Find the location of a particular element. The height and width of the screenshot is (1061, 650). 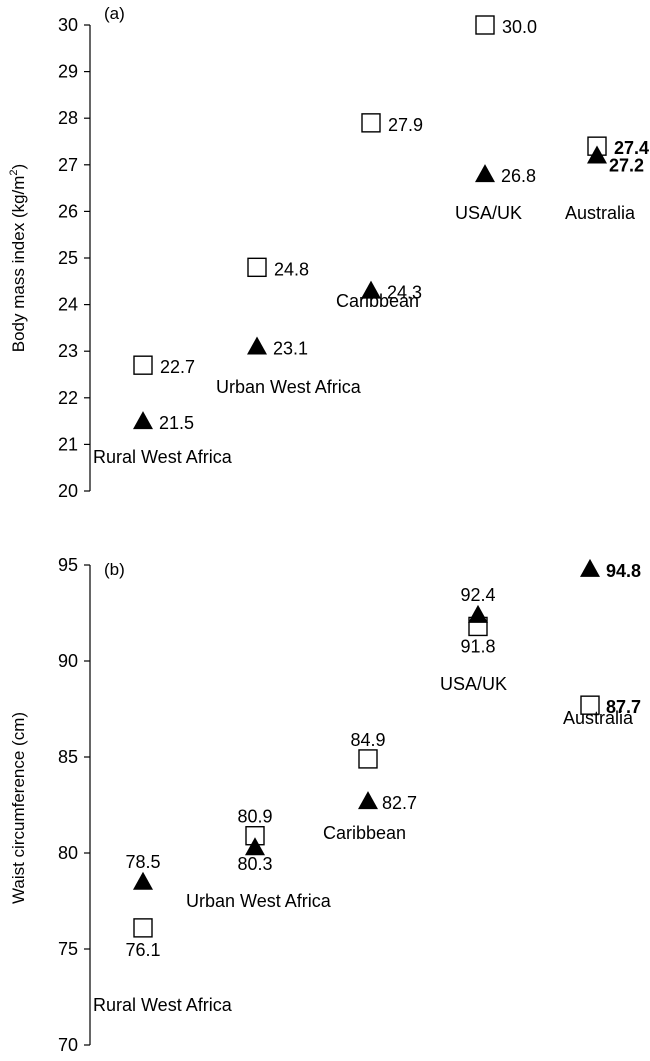

y-tick-label: 90 is located at coordinates (68, 661).